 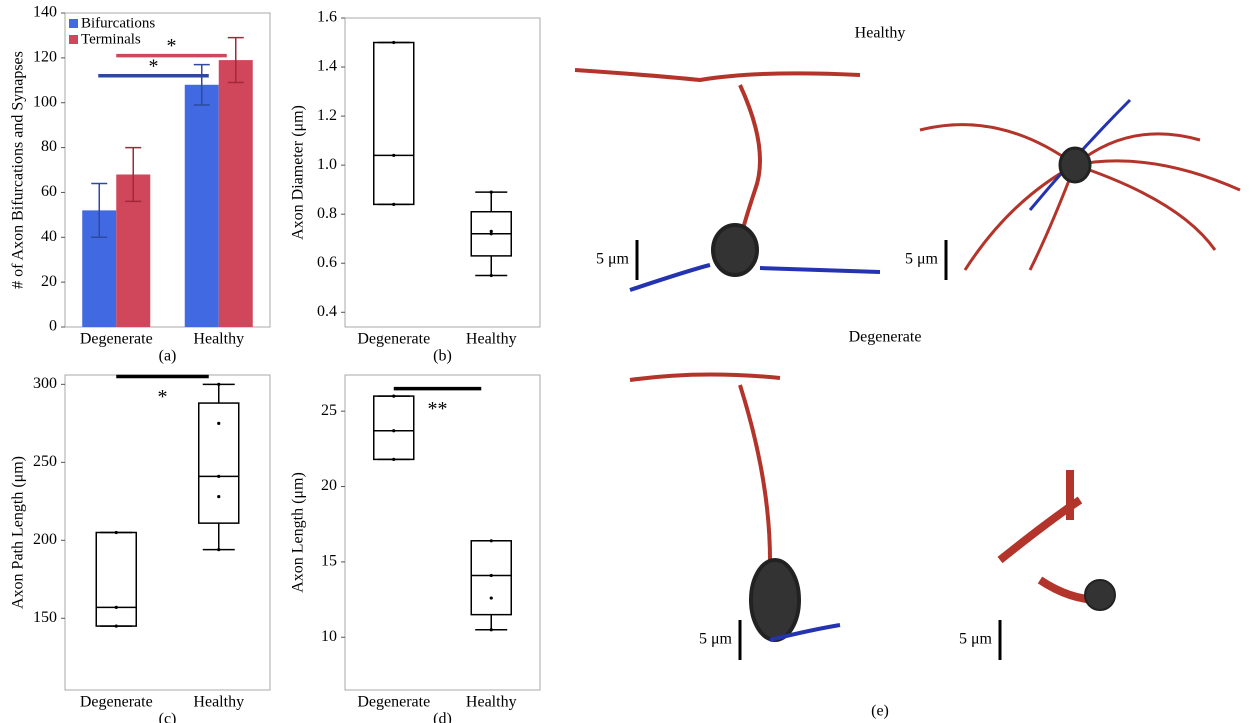 I want to click on y-tick-label: 80, so click(x=49, y=146).